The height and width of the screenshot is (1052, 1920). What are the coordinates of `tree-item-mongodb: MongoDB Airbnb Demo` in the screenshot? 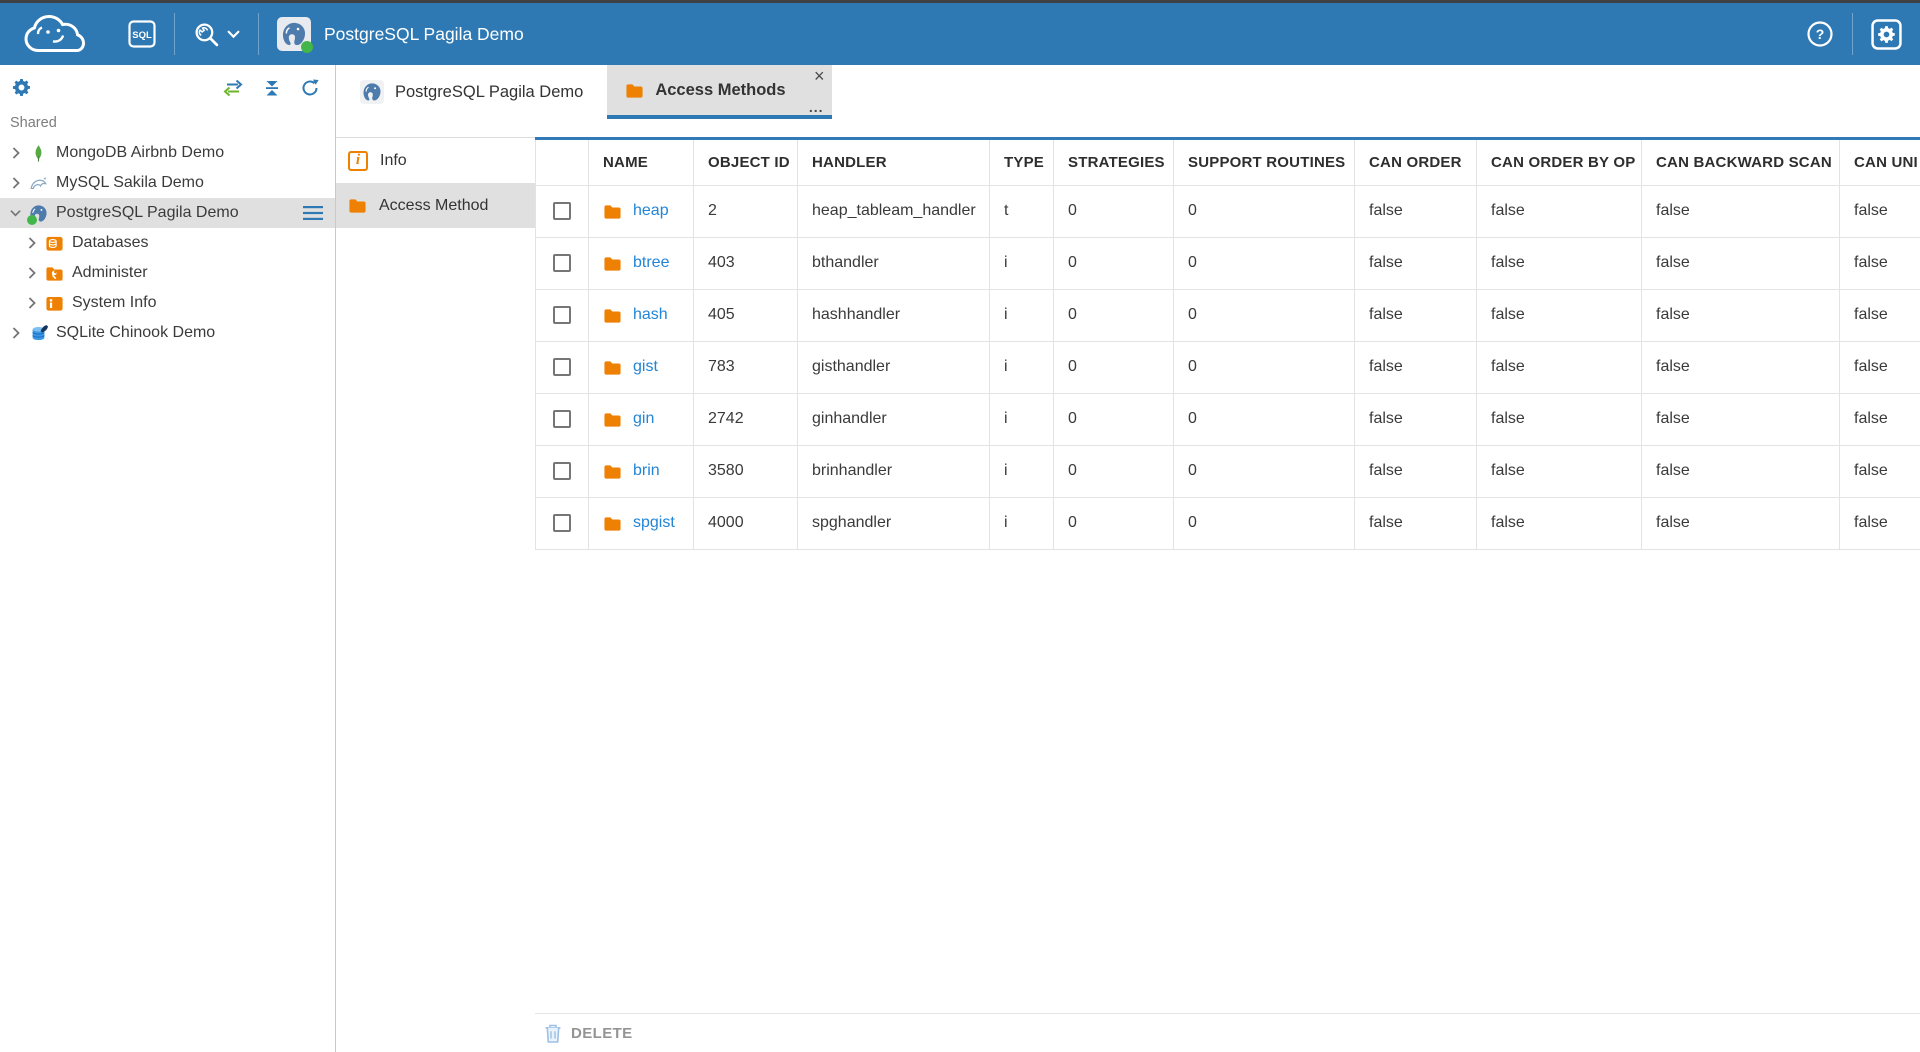 It's located at (167, 153).